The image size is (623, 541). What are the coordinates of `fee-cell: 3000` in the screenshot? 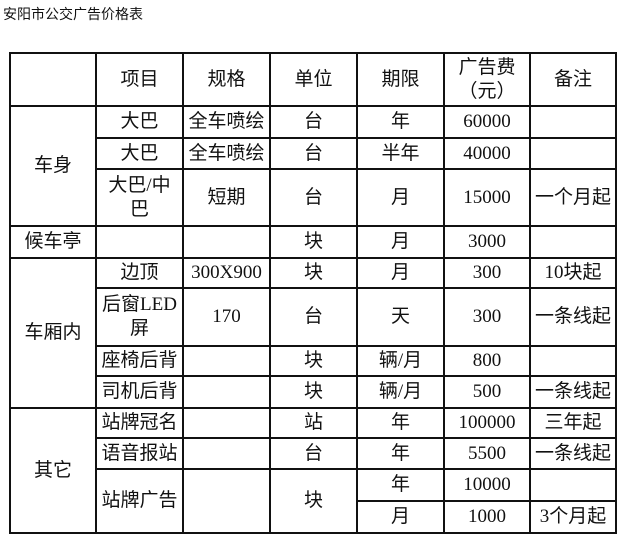 It's located at (487, 242).